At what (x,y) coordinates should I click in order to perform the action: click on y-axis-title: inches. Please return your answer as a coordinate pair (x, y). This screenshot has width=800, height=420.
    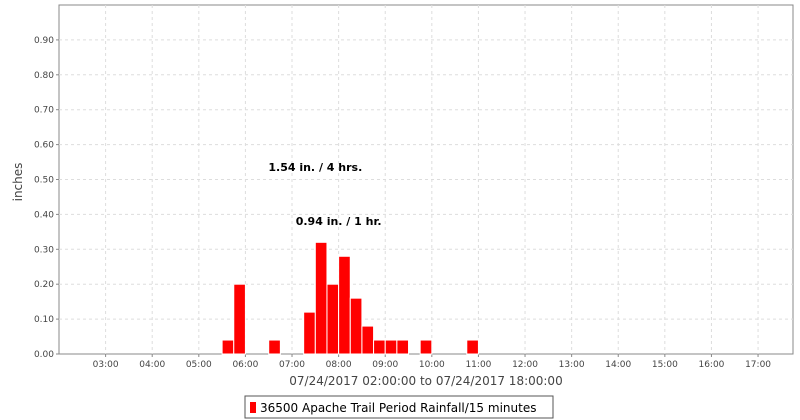
    Looking at the image, I should click on (18, 182).